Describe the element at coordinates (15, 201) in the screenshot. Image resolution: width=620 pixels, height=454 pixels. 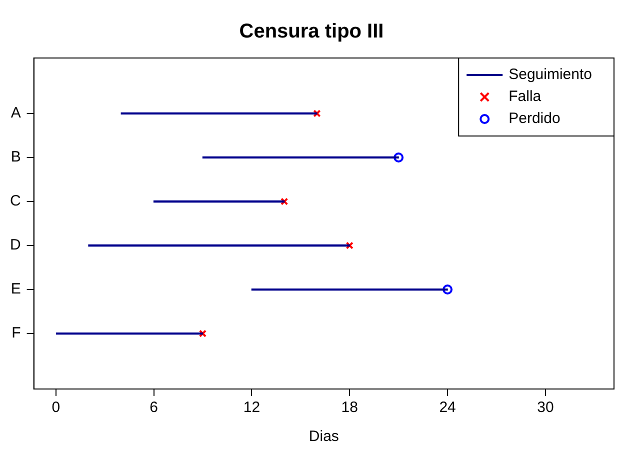
I see `y-tick-label: C` at that location.